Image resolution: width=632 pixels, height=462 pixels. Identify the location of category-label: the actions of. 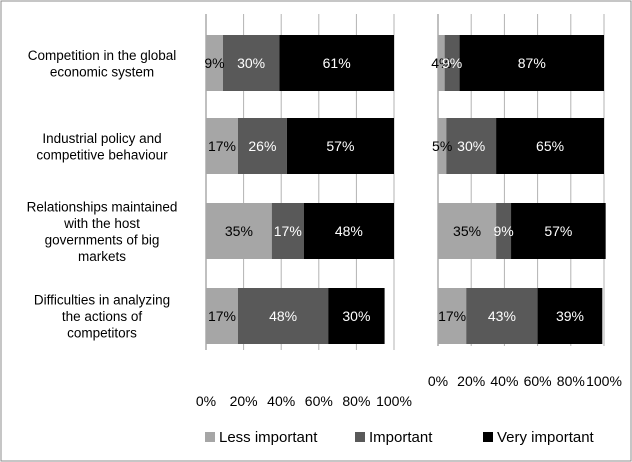
(102, 316).